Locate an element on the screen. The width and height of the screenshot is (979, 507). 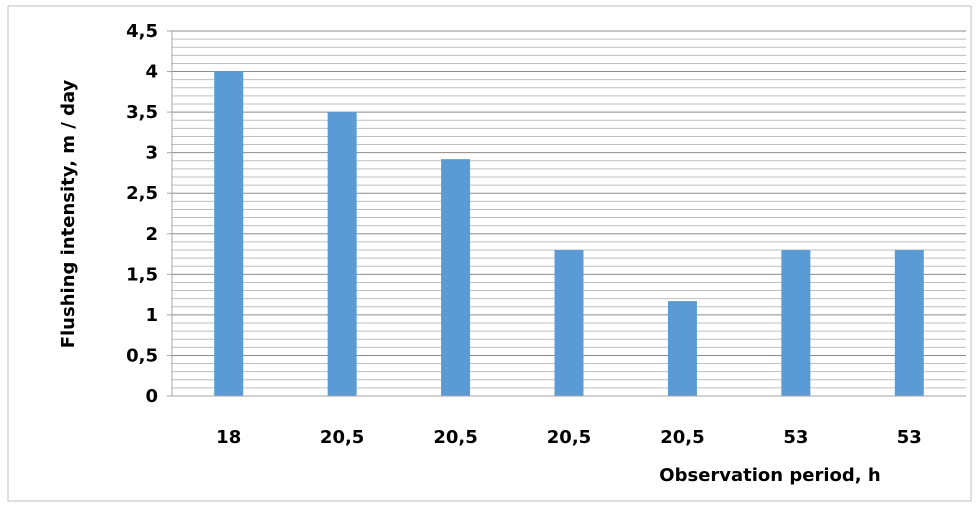
y-tick-label: 2,5 is located at coordinates (142, 193).